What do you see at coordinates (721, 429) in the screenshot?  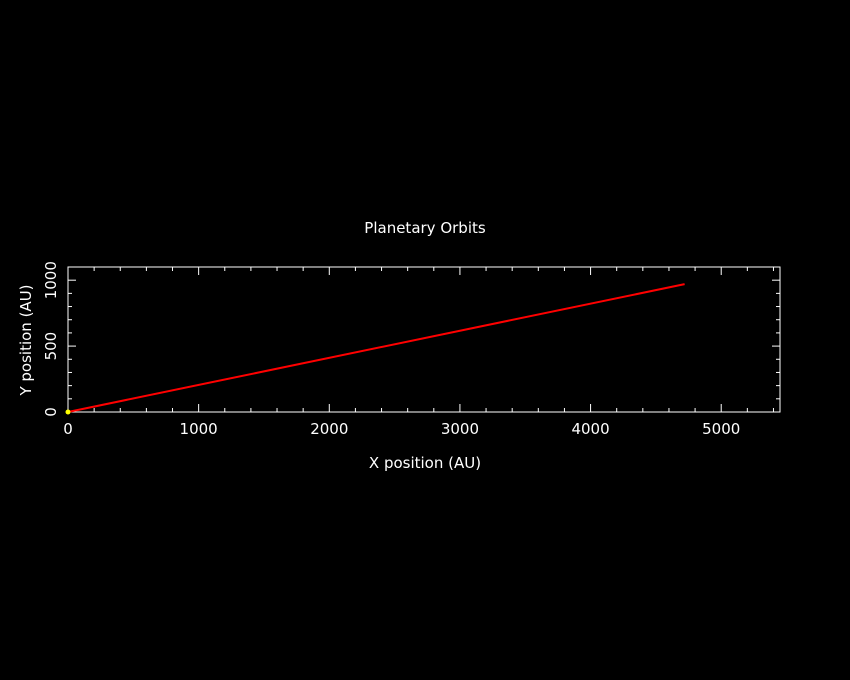 I see `x-tick-label: 5000` at bounding box center [721, 429].